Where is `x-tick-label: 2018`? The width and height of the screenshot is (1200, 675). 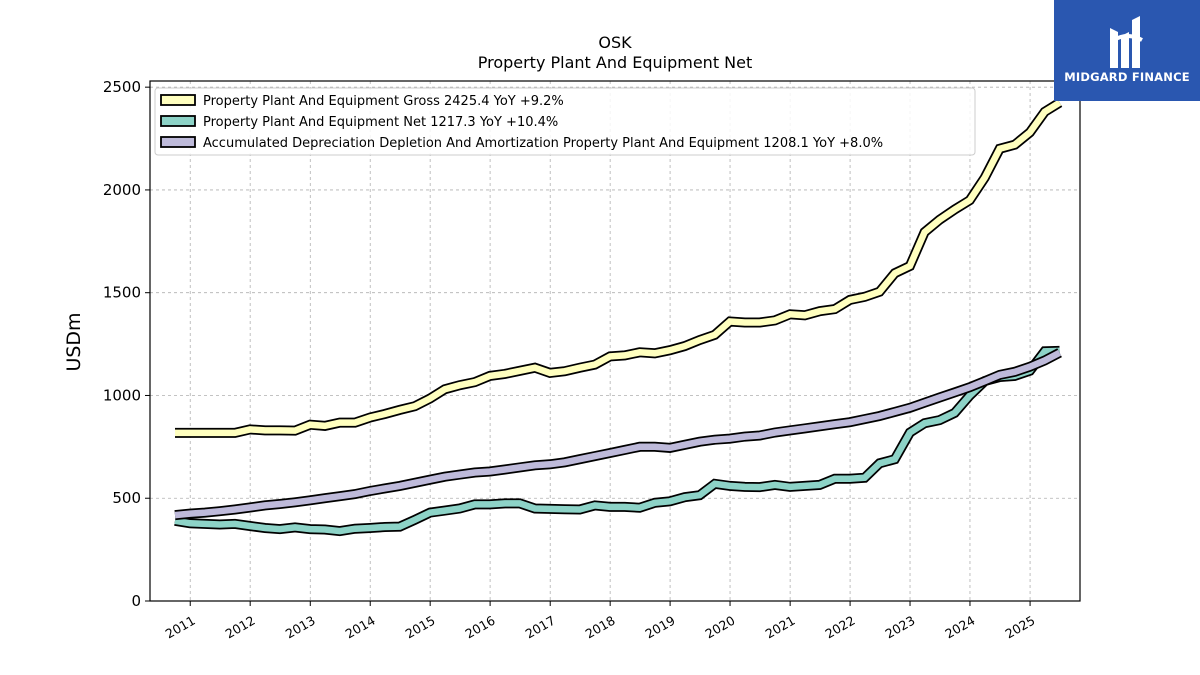 x-tick-label: 2018 is located at coordinates (600, 627).